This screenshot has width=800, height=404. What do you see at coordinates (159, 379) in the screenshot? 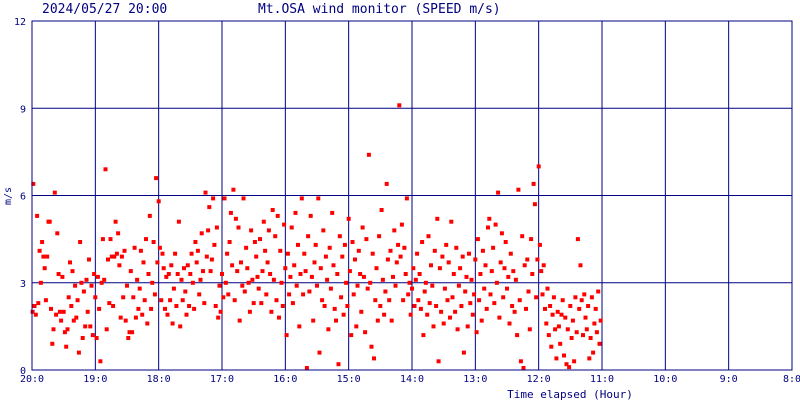
I see `x-tick-label: 18:0` at bounding box center [159, 379].